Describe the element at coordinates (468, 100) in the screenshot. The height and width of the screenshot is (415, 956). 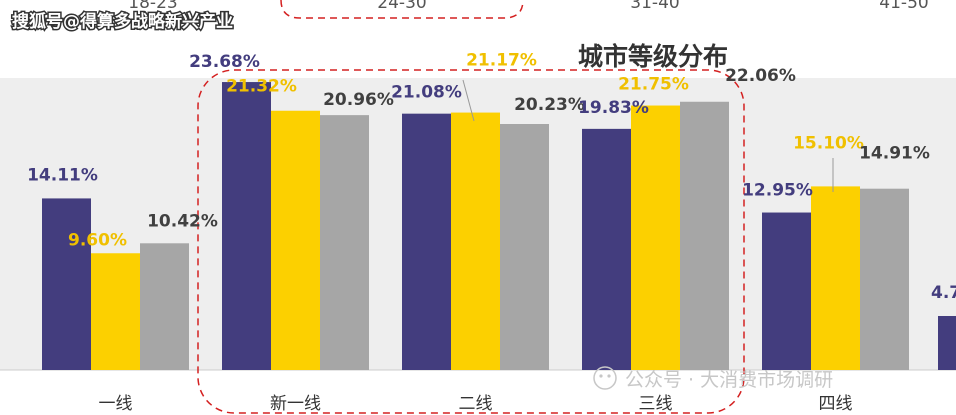
I see `leader-line-ershi` at that location.